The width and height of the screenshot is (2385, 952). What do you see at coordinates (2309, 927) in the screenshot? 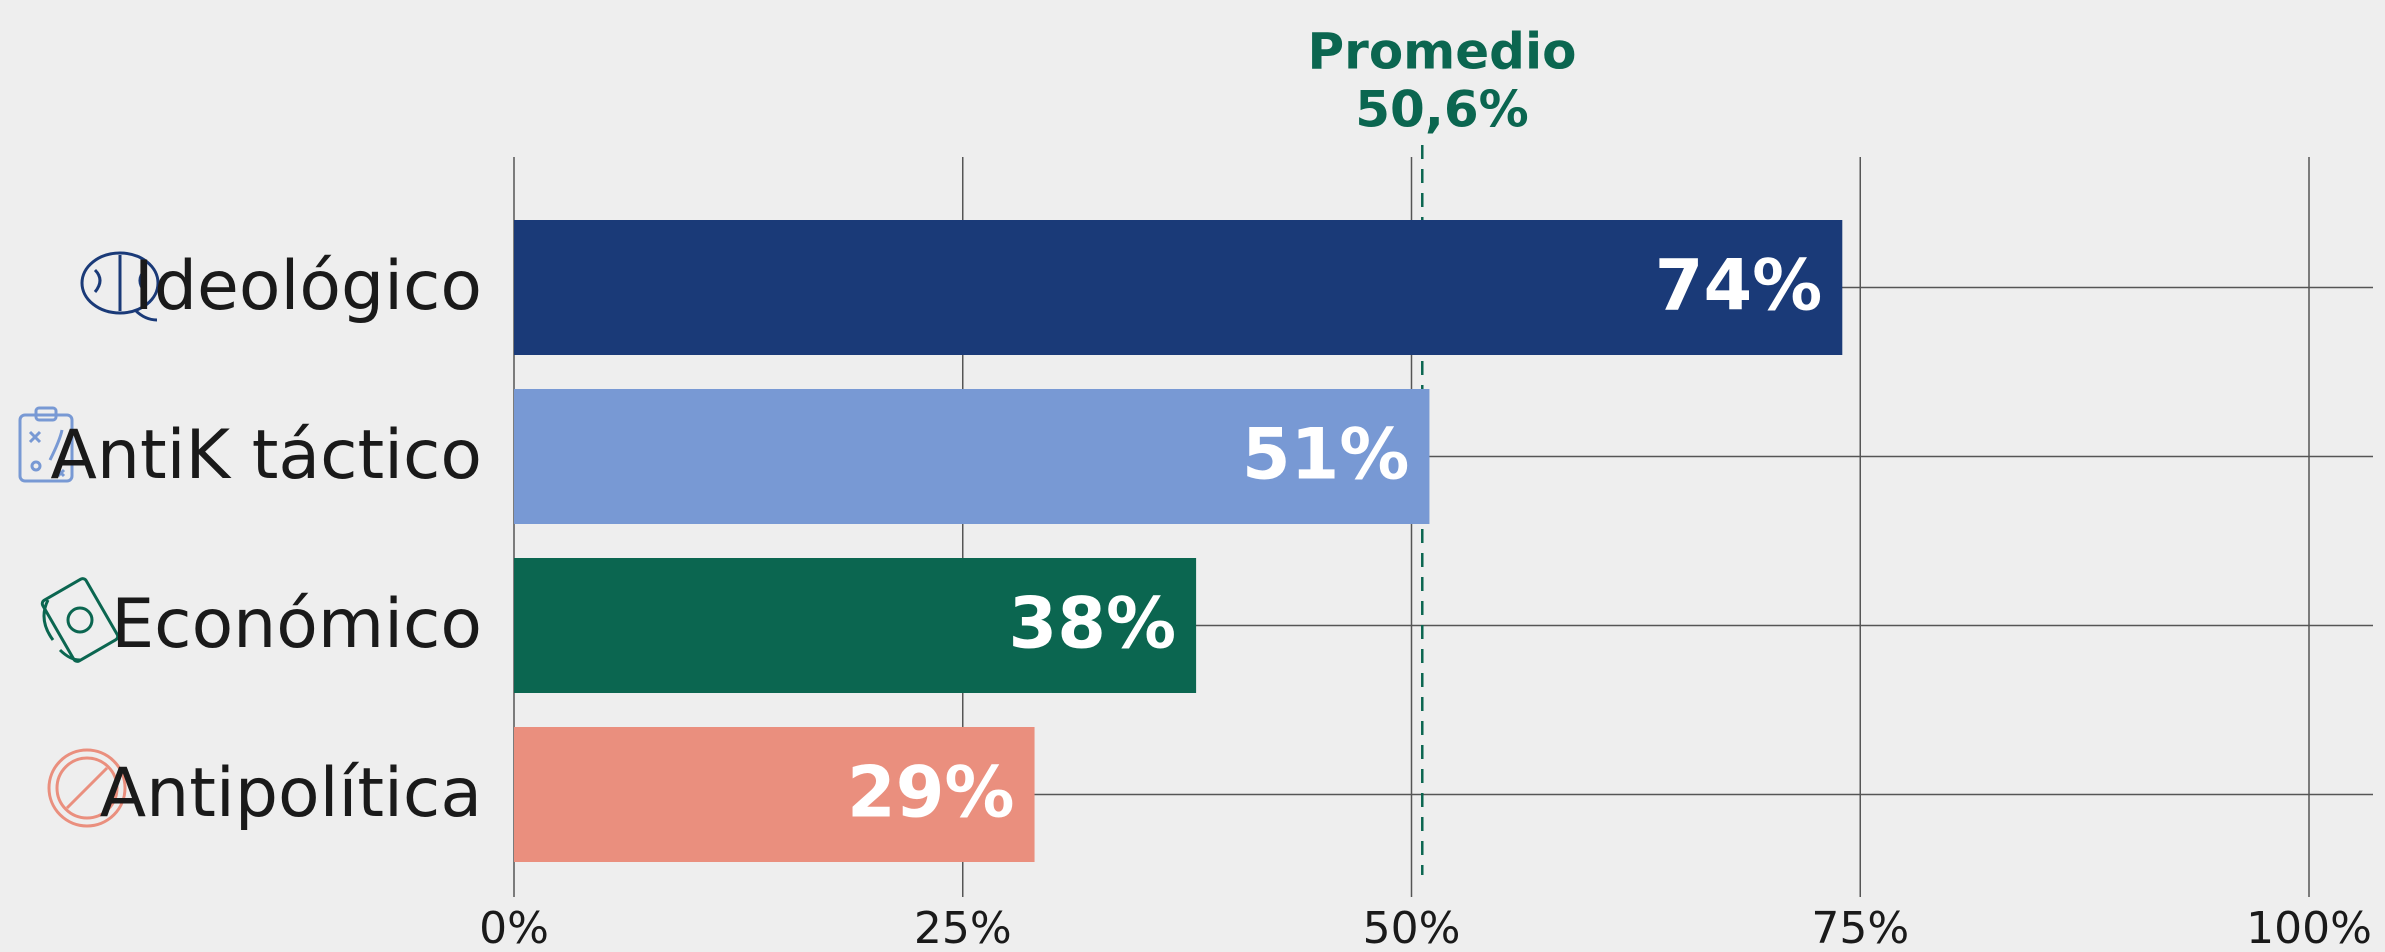
I see `x-tick-label: 100%` at bounding box center [2309, 927].